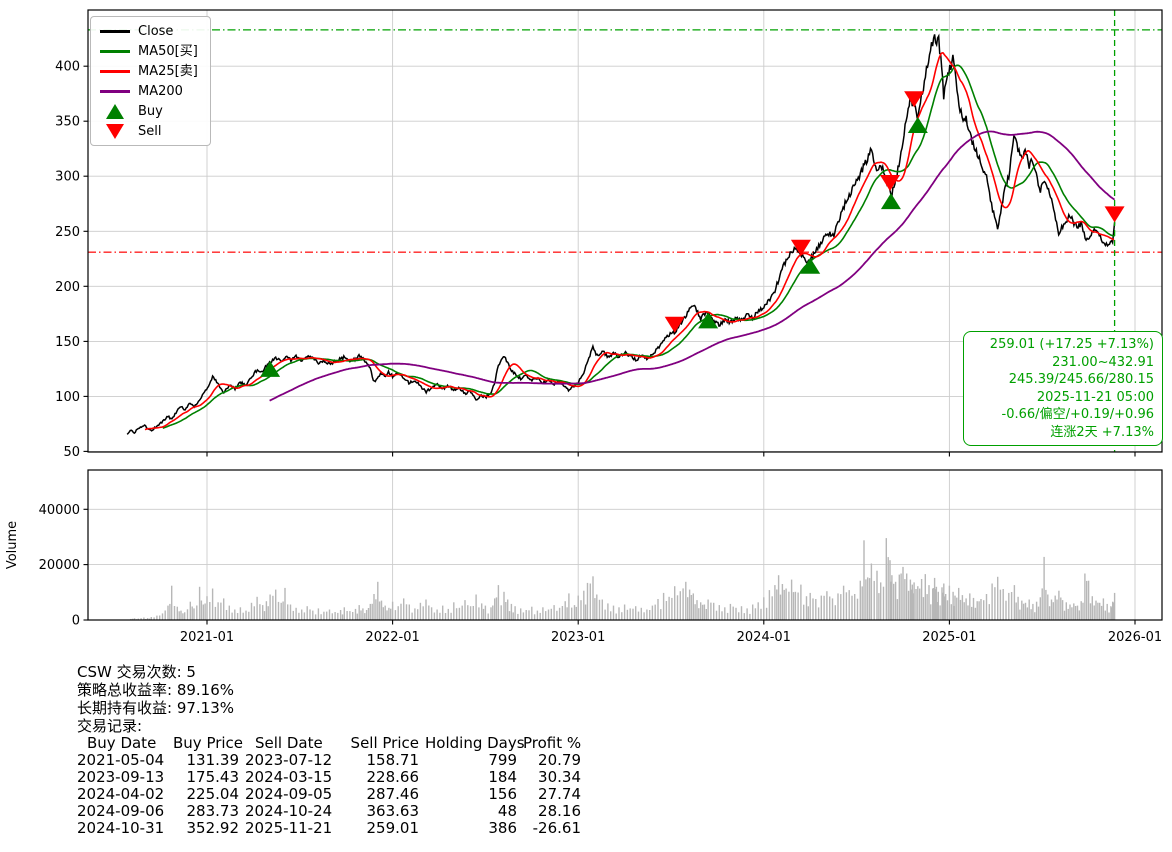 This screenshot has height=852, width=1172. What do you see at coordinates (121, 794) in the screenshot?
I see `cell-buy-date: 2024-04-02` at bounding box center [121, 794].